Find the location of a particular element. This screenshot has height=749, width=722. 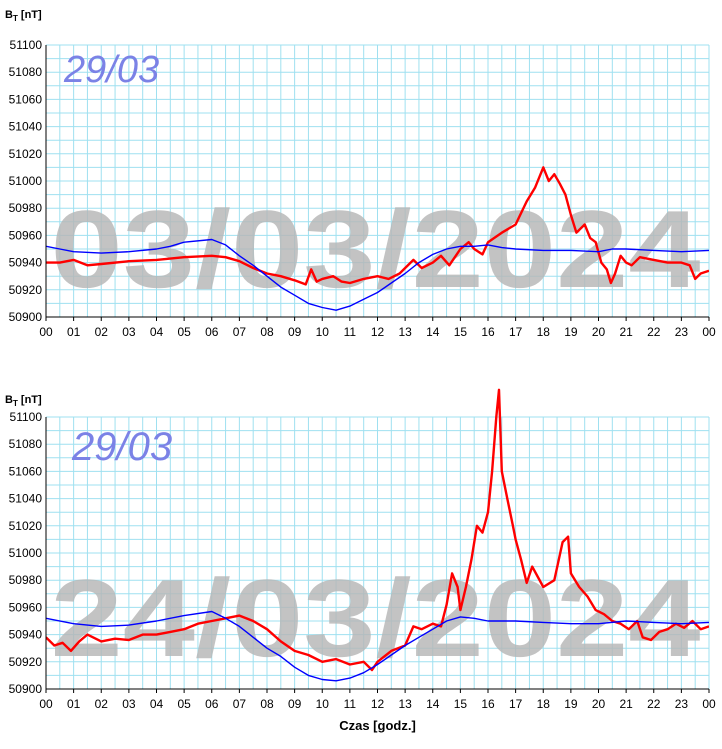

date-watermark: 24/03/2024 is located at coordinates (376, 618).